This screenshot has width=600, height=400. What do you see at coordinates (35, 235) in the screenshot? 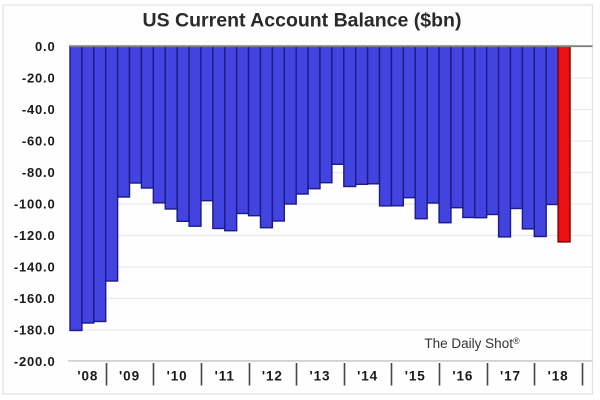
I see `svg-text: -120.0` at bounding box center [35, 235].